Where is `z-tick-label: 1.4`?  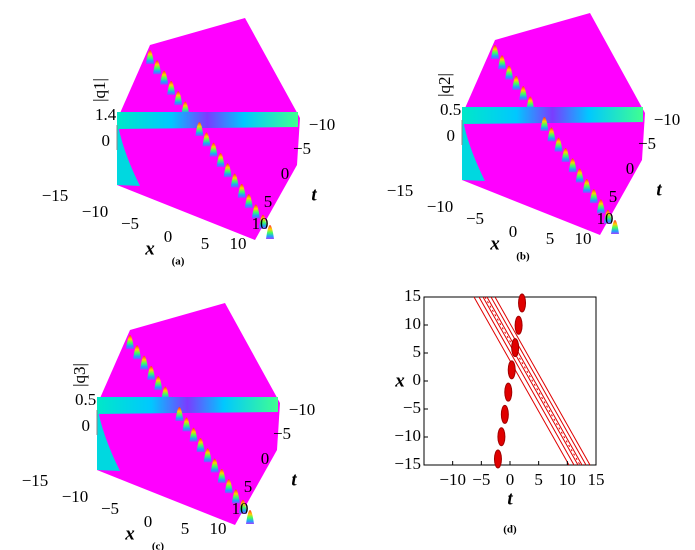 z-tick-label: 1.4 is located at coordinates (106, 114).